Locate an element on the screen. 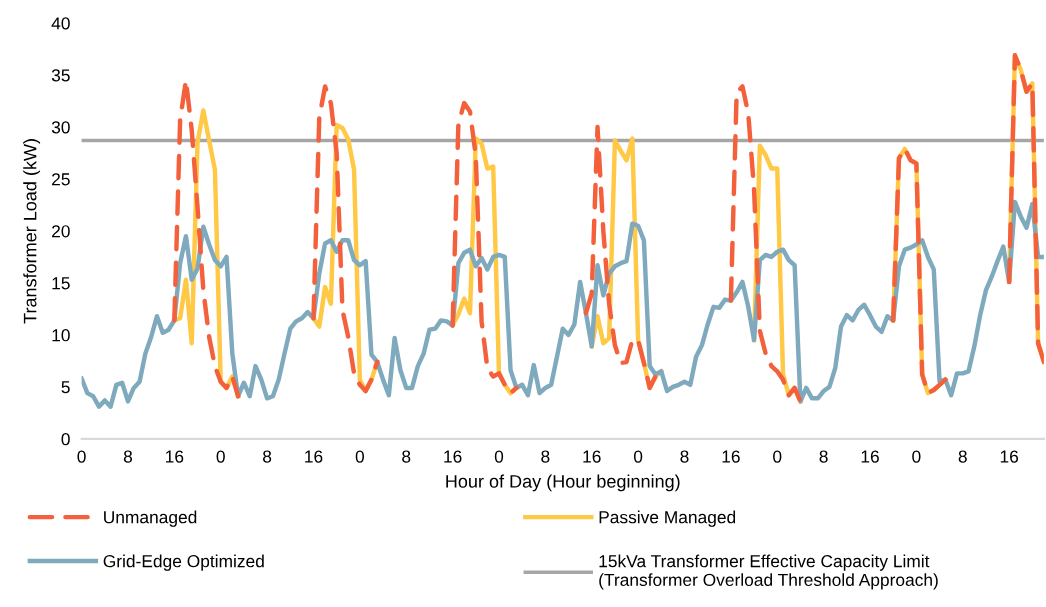 This screenshot has width=1046, height=607. y-tick-label: 10 is located at coordinates (61, 335).